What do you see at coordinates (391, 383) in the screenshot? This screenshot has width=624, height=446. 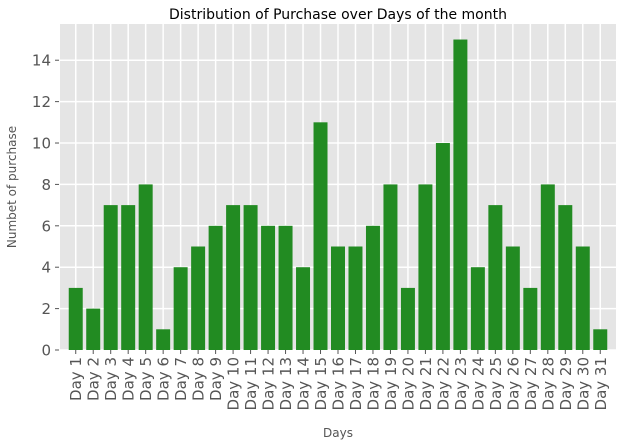 I see `x-tick-label: Day 19` at bounding box center [391, 383].